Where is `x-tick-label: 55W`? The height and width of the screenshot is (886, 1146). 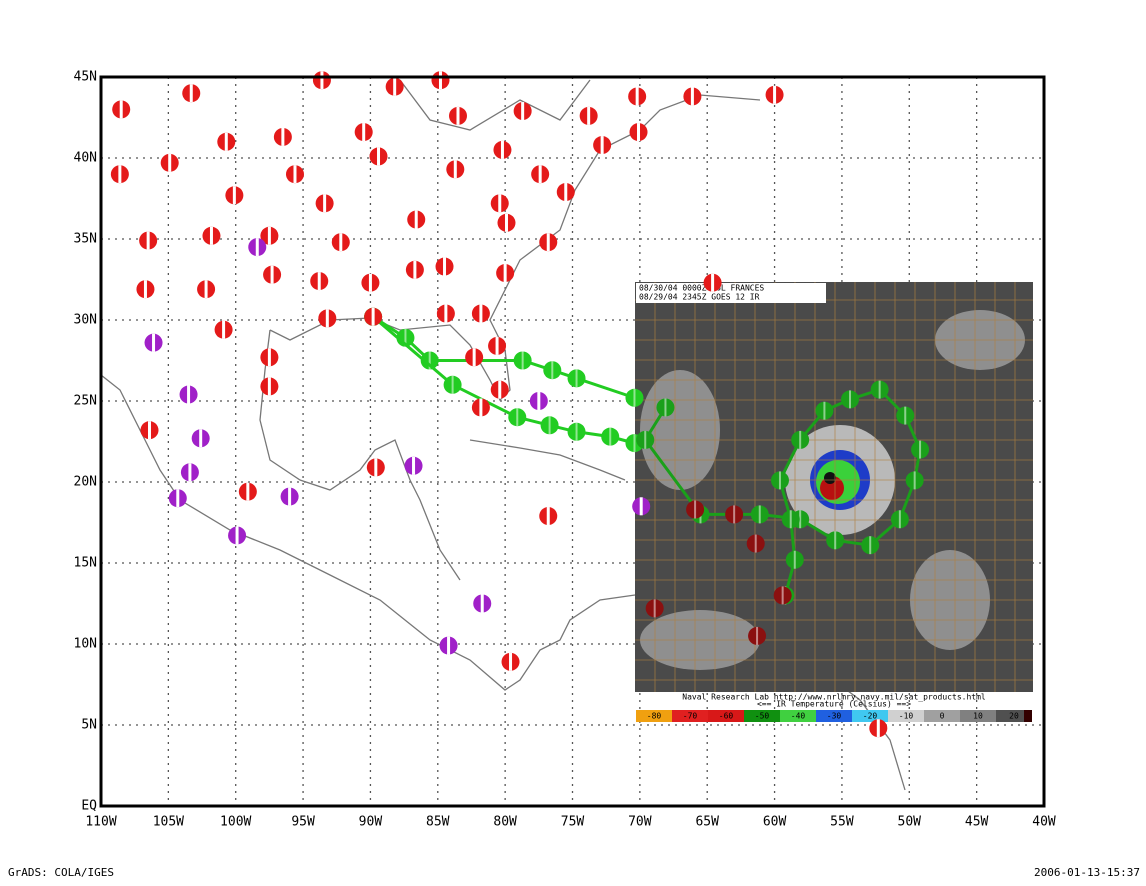 x-tick-label: 55W is located at coordinates (842, 822).